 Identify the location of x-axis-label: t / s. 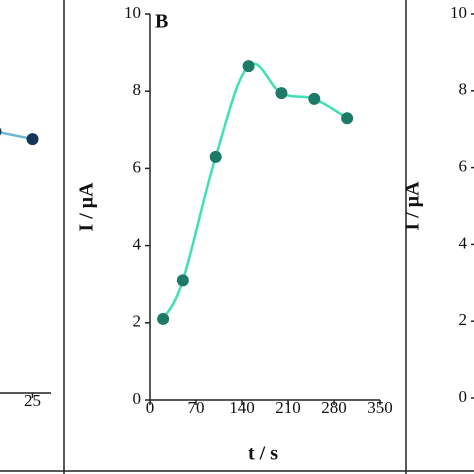
(263, 454).